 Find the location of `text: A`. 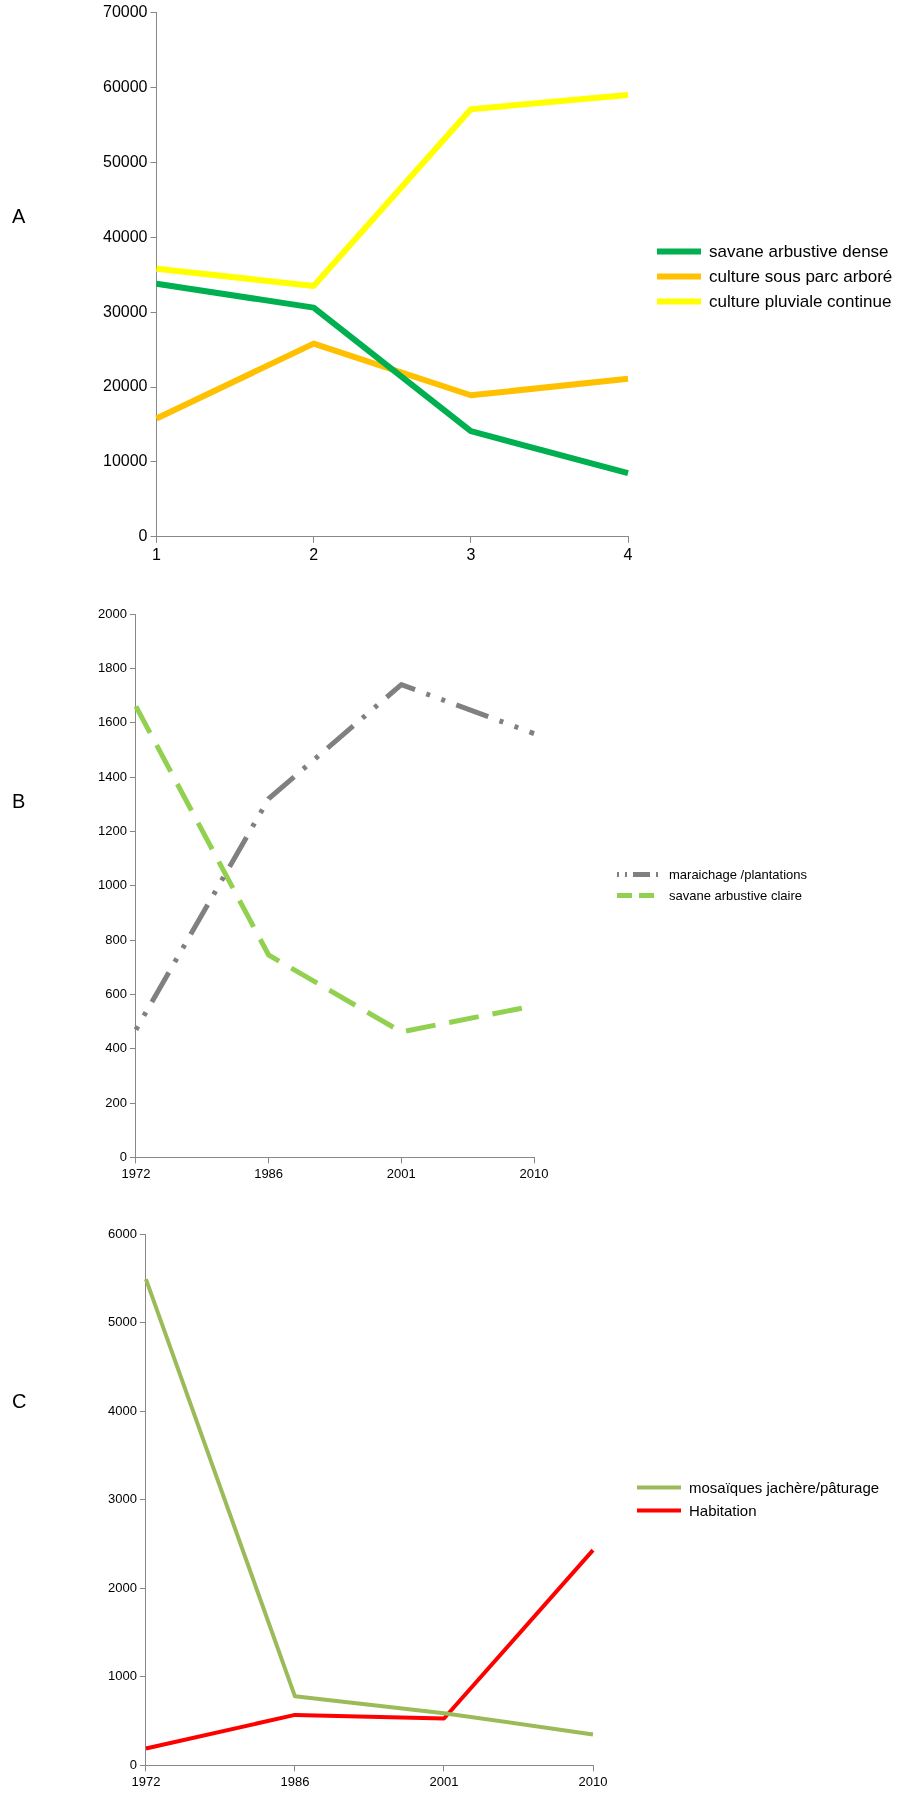

text: A is located at coordinates (19, 216).